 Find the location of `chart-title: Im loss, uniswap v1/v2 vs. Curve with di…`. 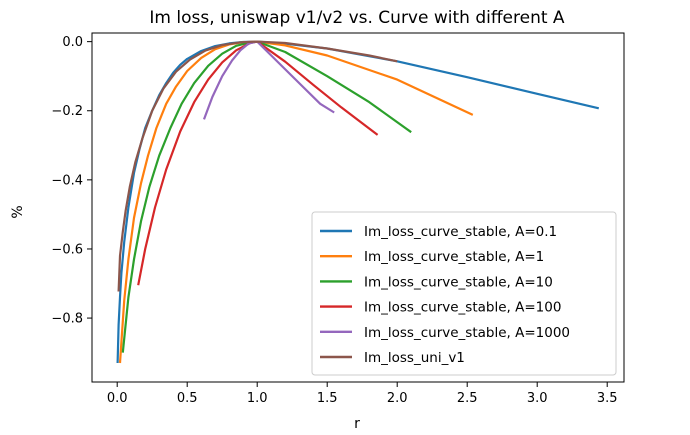

chart-title: Im loss, uniswap v1/v2 vs. Curve with di… is located at coordinates (357, 18).